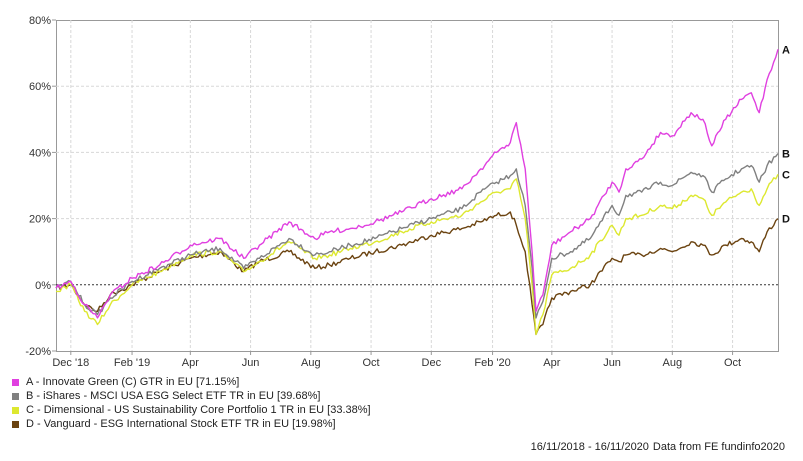 The width and height of the screenshot is (803, 461). I want to click on y-tick-label: 80%, so click(40, 21).